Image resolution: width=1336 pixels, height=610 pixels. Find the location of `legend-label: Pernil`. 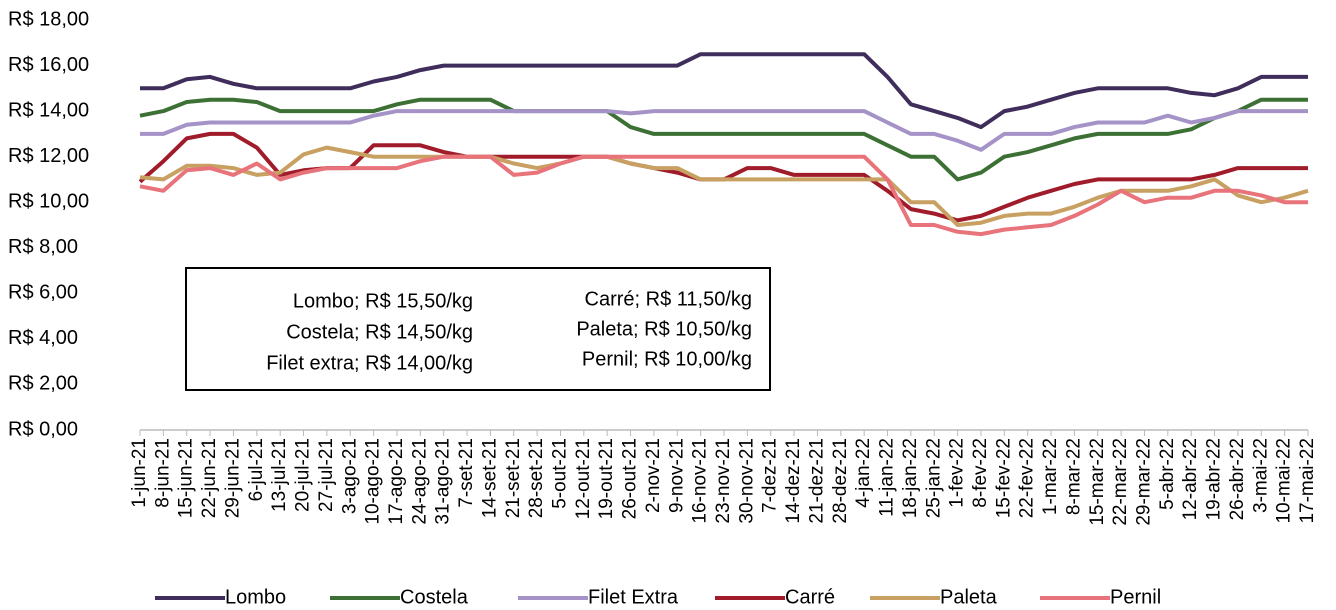

legend-label: Pernil is located at coordinates (1135, 597).